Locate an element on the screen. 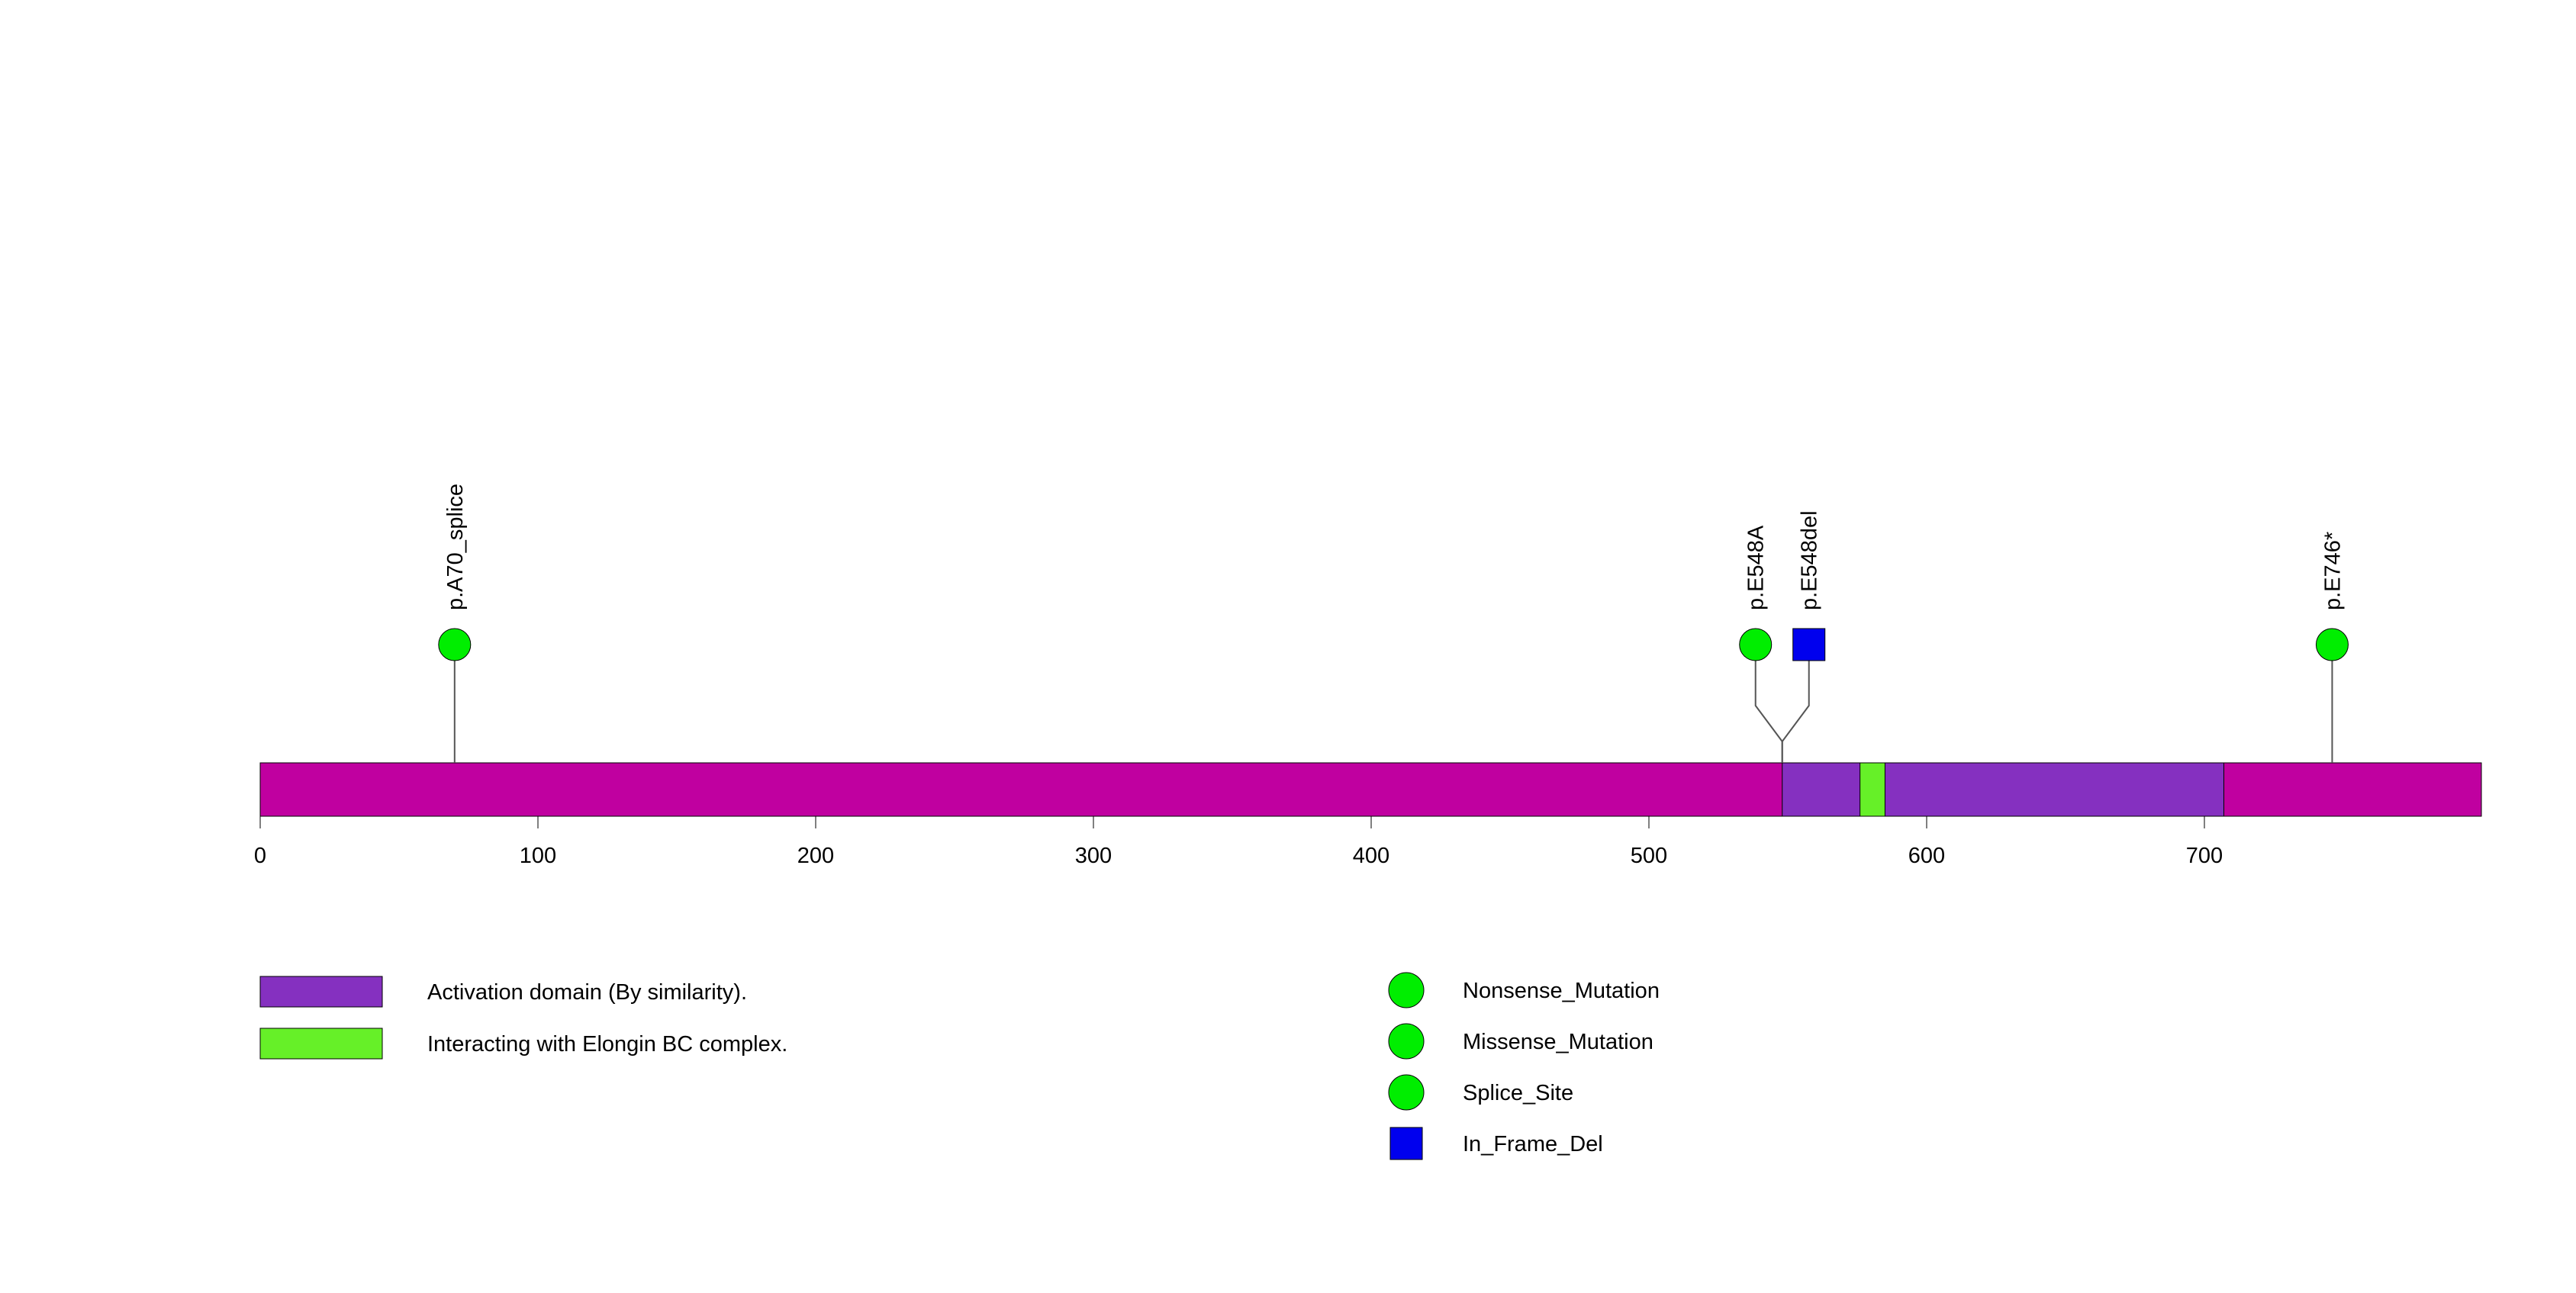 The image size is (2576, 1293). legend-domain-label: Interacting with Elongin BC complex. is located at coordinates (607, 1044).